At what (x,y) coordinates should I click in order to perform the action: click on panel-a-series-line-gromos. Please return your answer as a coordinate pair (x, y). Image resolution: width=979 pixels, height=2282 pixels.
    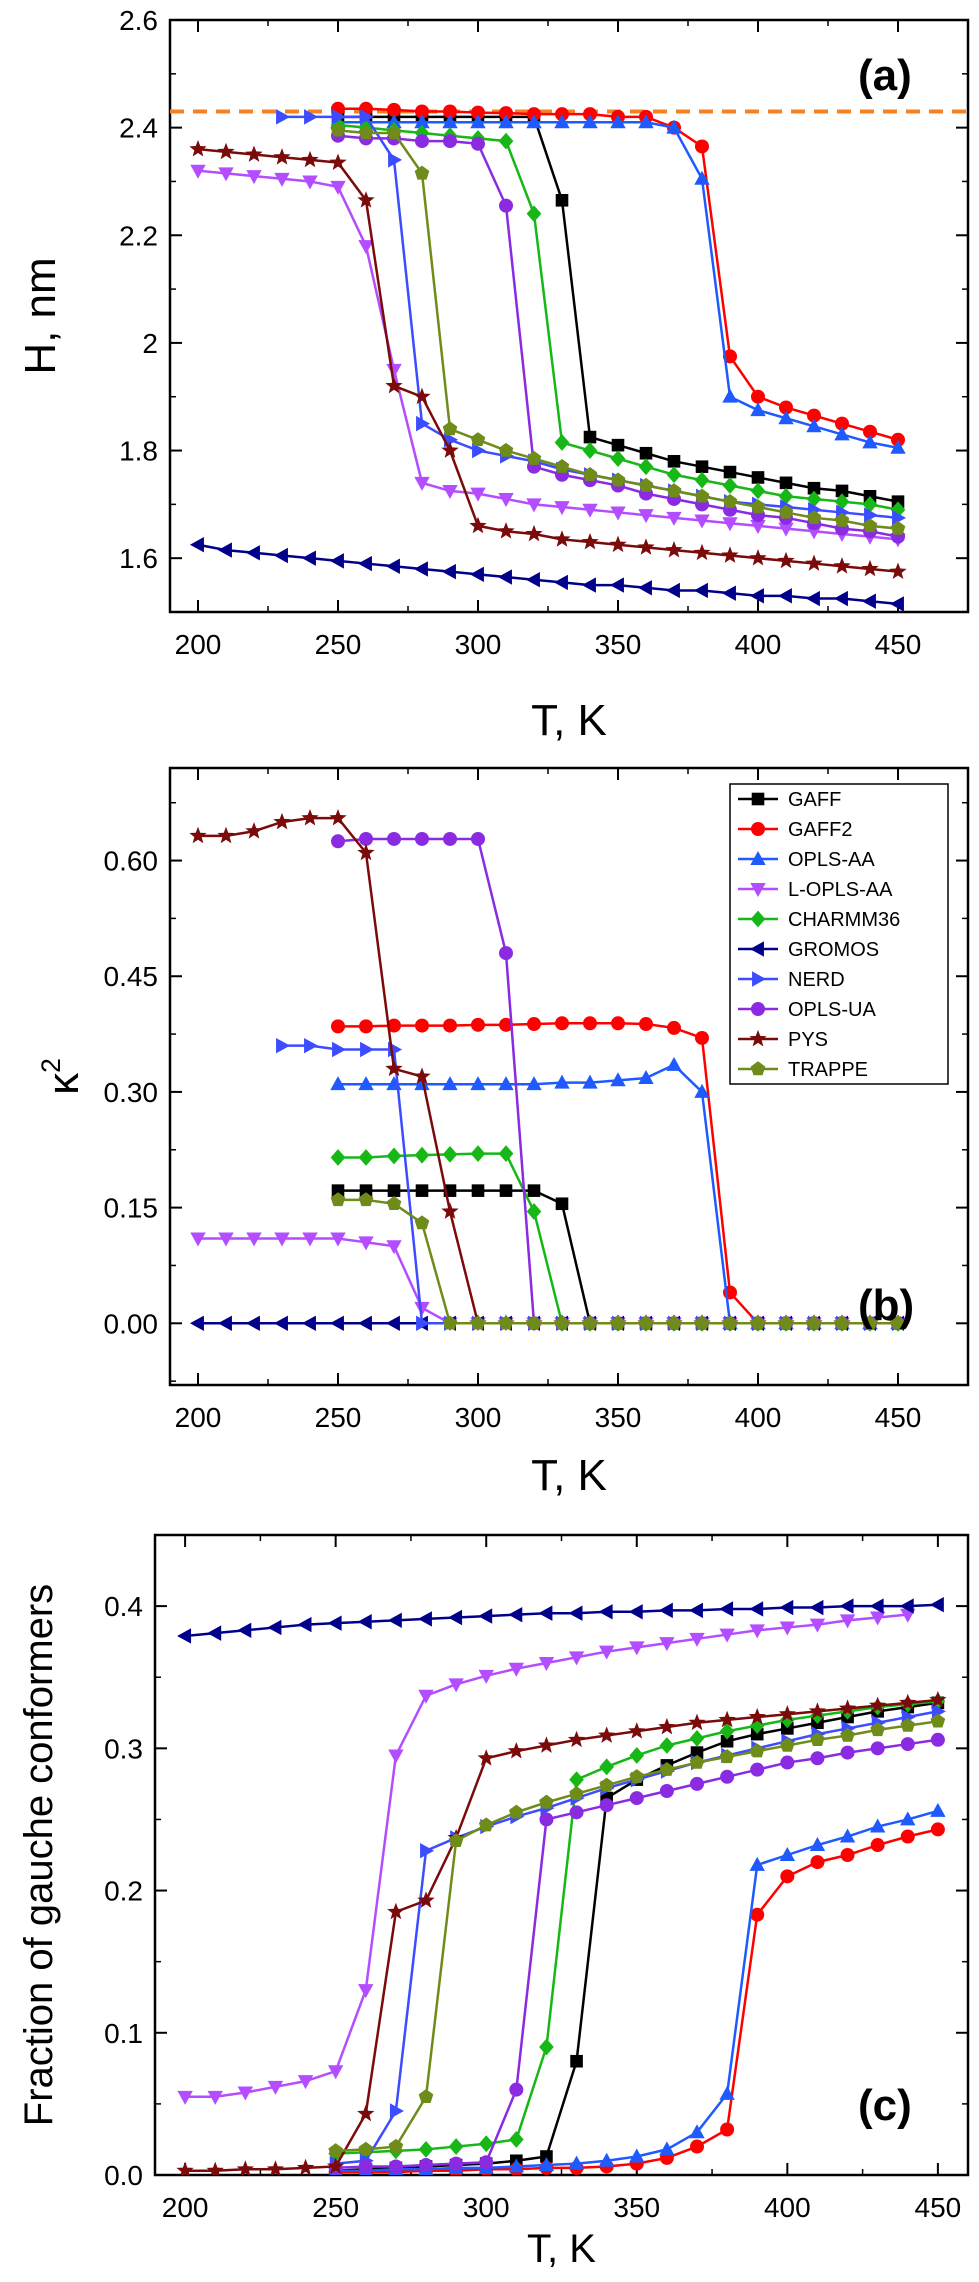
    Looking at the image, I should click on (548, 574).